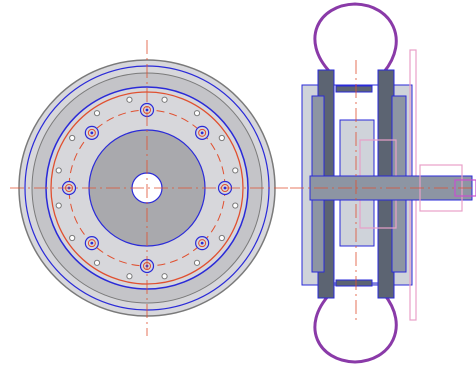 The width and height of the screenshot is (476, 372). I want to click on axle-shaft-tip, so click(465, 188).